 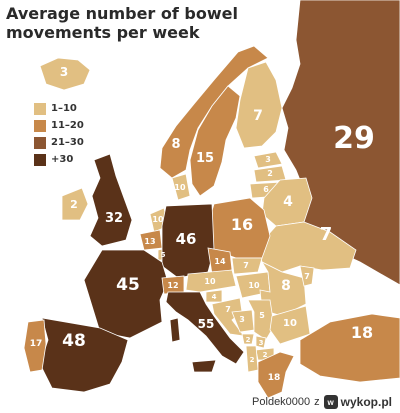 What do you see at coordinates (362, 332) in the screenshot?
I see `value-label-turkey: 18` at bounding box center [362, 332].